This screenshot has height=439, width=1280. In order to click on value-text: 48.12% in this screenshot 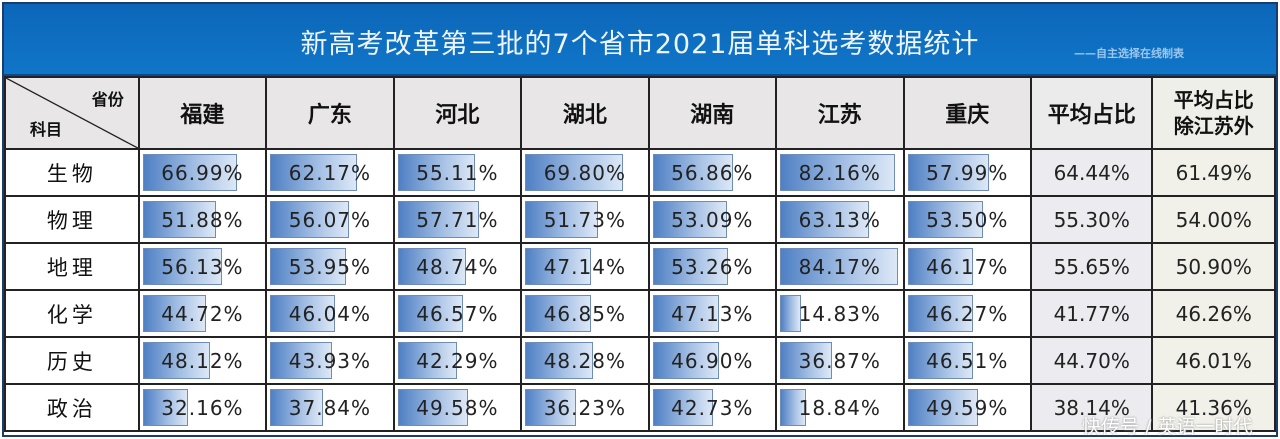, I will do `click(202, 360)`.